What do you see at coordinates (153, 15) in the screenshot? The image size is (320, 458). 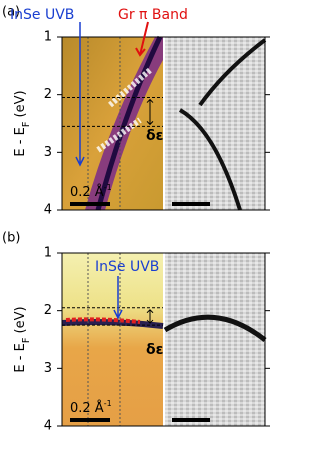 I see `annotation-band: Gr π Band` at bounding box center [153, 15].